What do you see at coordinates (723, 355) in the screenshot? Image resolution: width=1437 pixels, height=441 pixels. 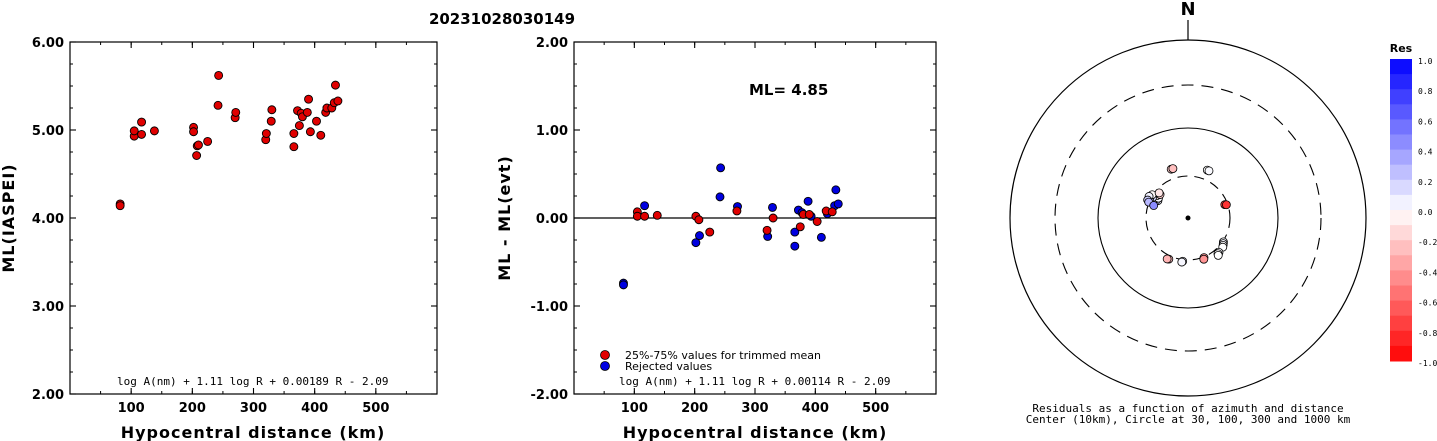 I see `legend-accepted-label: 25%-75% values for trimmed mean` at bounding box center [723, 355].